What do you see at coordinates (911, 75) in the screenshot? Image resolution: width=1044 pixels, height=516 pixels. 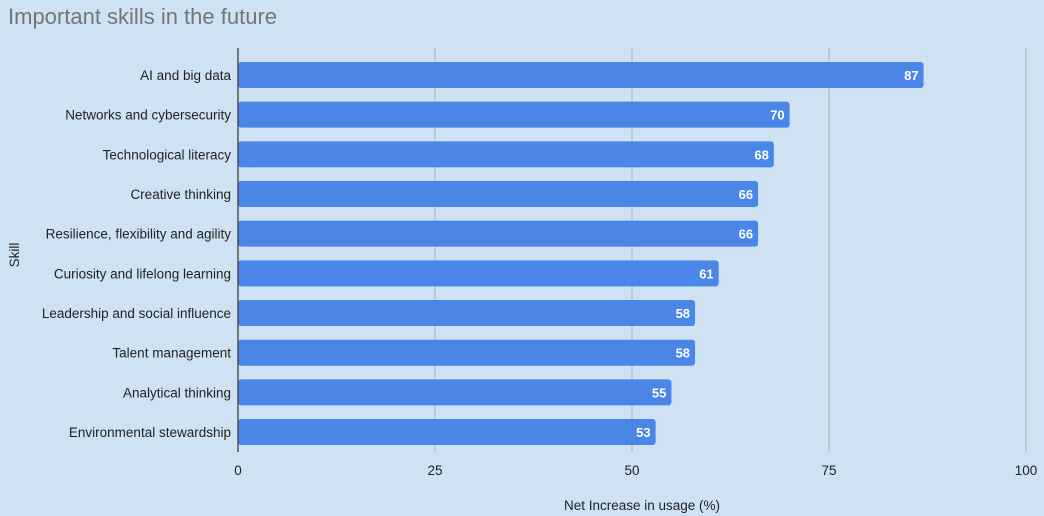 I see `data-label: 87` at bounding box center [911, 75].